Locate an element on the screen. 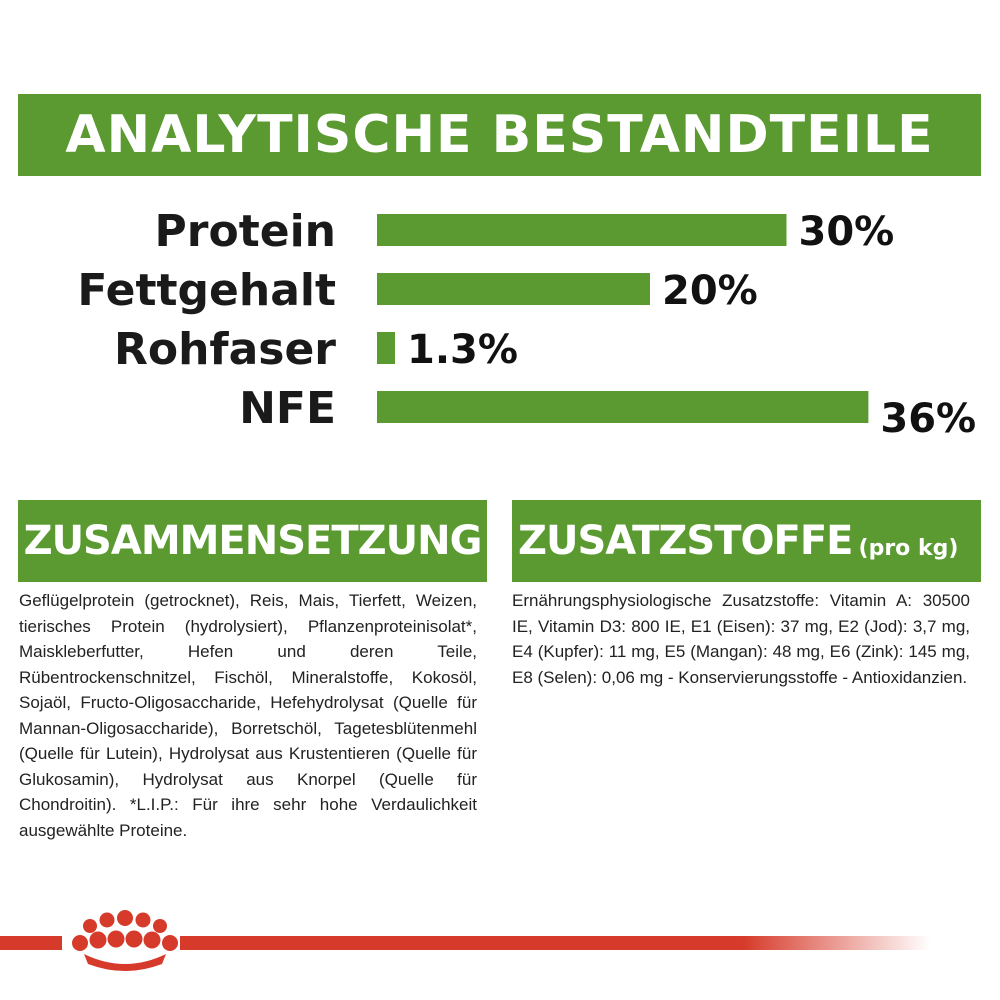 The image size is (1000, 1000). bar-rohfaser is located at coordinates (386, 348).